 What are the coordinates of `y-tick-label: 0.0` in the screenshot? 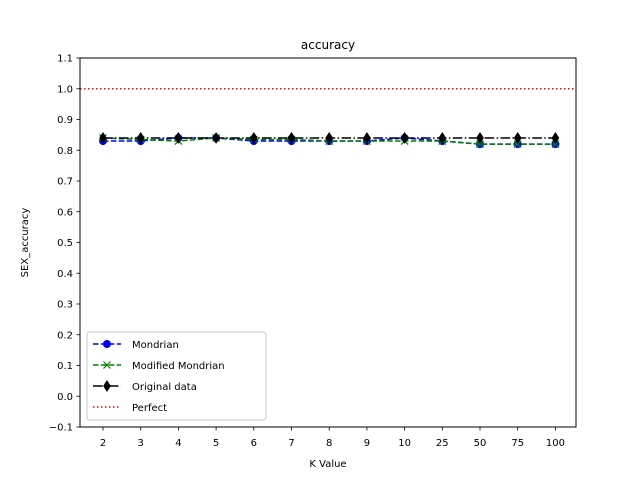 It's located at (65, 397).